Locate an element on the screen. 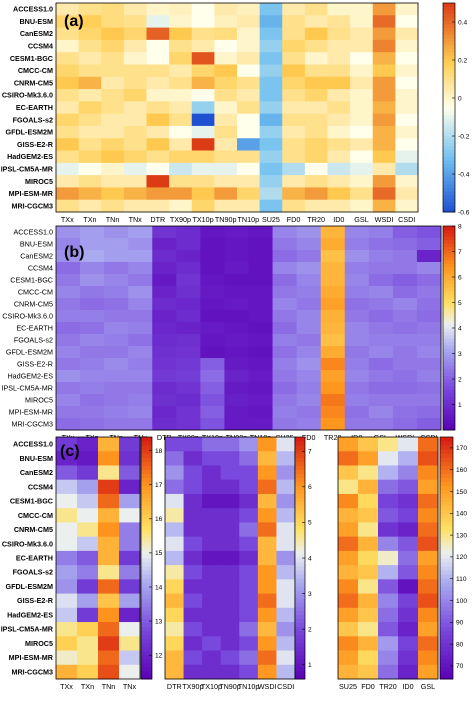 Image resolution: width=474 pixels, height=703 pixels. heatmap-cell-fgoals-s2-gsl is located at coordinates (381, 340).